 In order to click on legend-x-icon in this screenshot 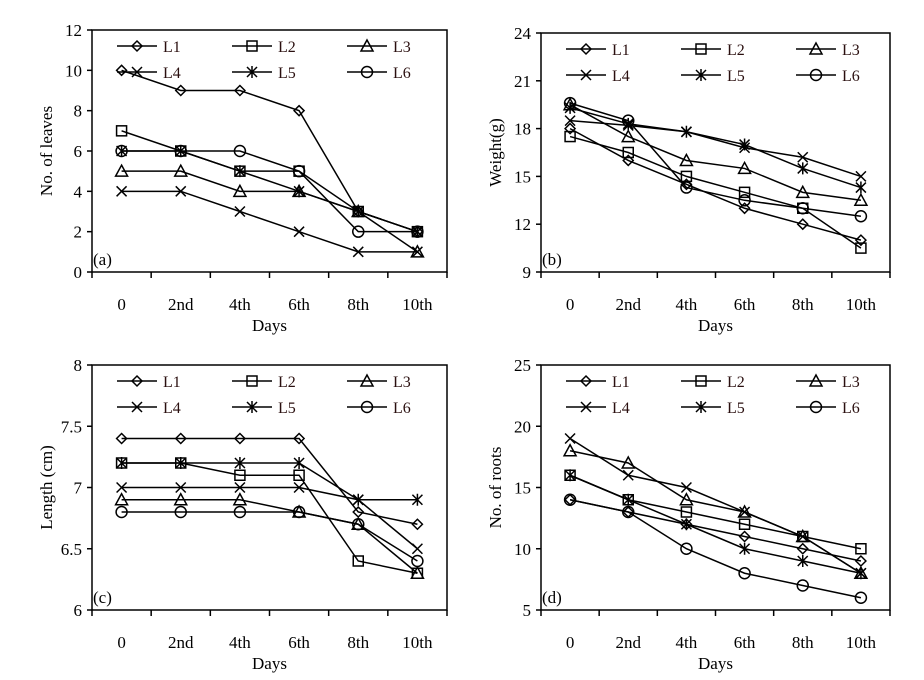, I will do `click(586, 75)`.